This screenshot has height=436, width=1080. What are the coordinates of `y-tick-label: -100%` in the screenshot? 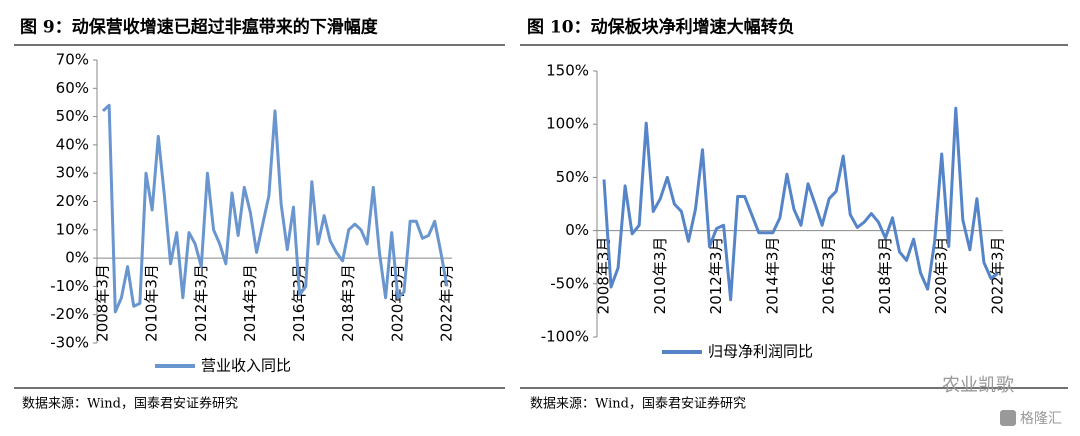 It's located at (565, 337).